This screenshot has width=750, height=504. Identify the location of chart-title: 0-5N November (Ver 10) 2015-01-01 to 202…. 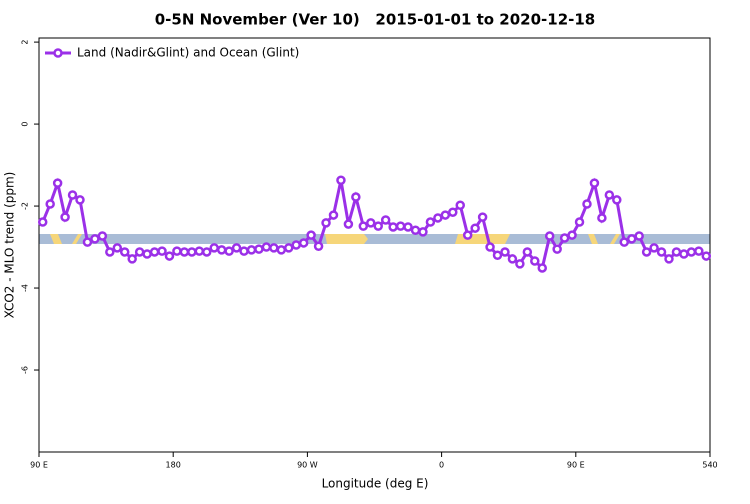
(375, 20).